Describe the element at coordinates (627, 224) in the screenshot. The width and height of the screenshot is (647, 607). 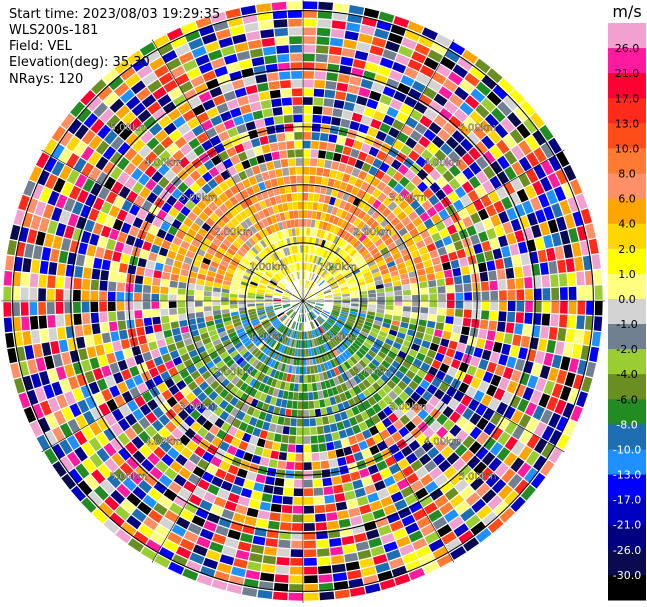
I see `colorbar-tick-label: 4.0` at that location.